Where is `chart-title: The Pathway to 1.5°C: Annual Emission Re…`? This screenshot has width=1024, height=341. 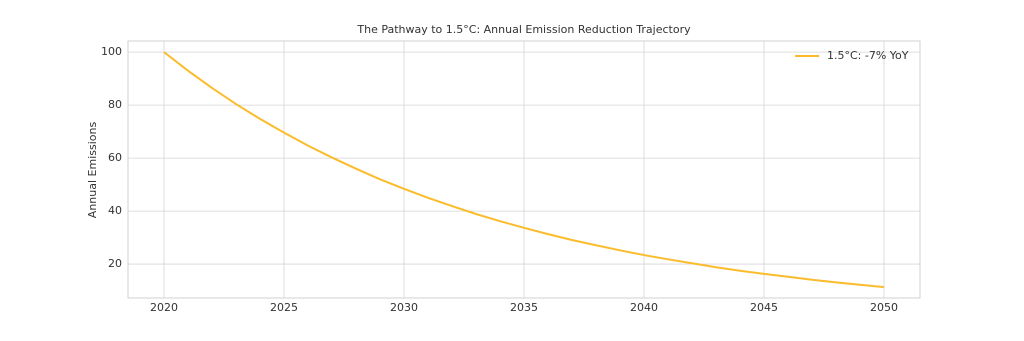 chart-title: The Pathway to 1.5°C: Annual Emission Re… is located at coordinates (523, 29).